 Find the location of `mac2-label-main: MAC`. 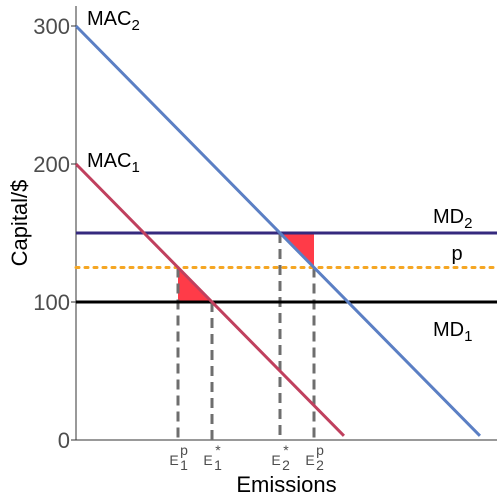

mac2-label-main: MAC is located at coordinates (109, 19).